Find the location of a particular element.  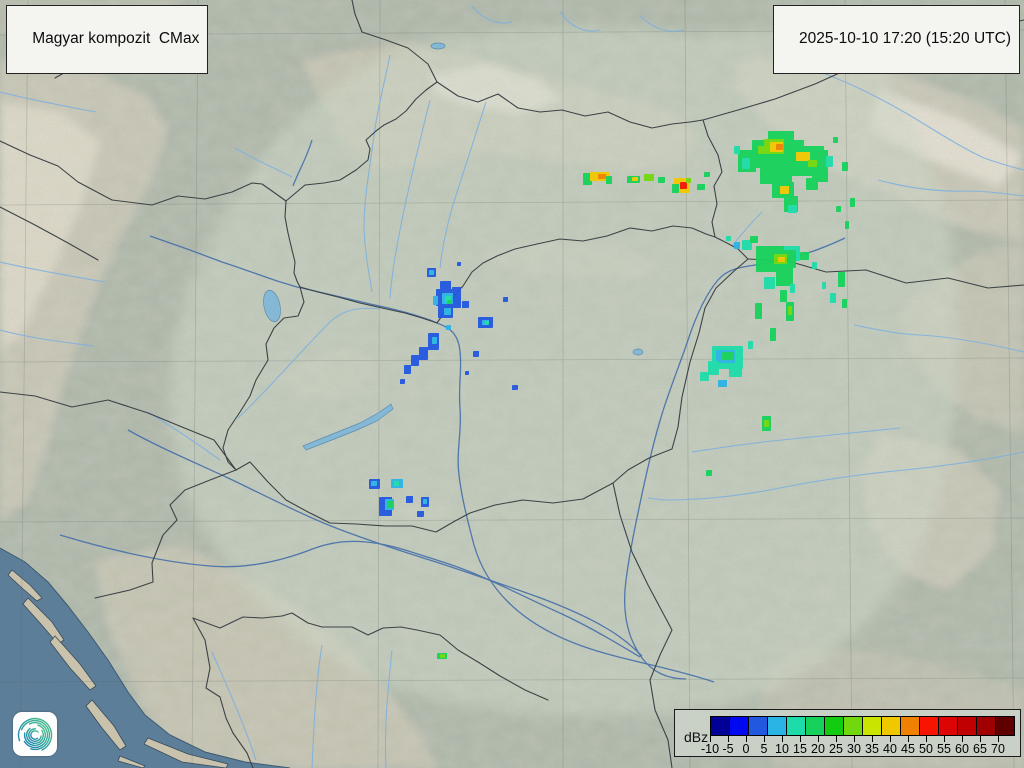

legend-tick-label: 30 is located at coordinates (854, 749).